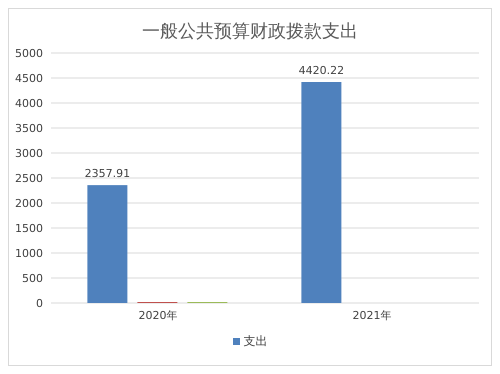  What do you see at coordinates (29, 103) in the screenshot?
I see `y-tick-label: 4000` at bounding box center [29, 103].